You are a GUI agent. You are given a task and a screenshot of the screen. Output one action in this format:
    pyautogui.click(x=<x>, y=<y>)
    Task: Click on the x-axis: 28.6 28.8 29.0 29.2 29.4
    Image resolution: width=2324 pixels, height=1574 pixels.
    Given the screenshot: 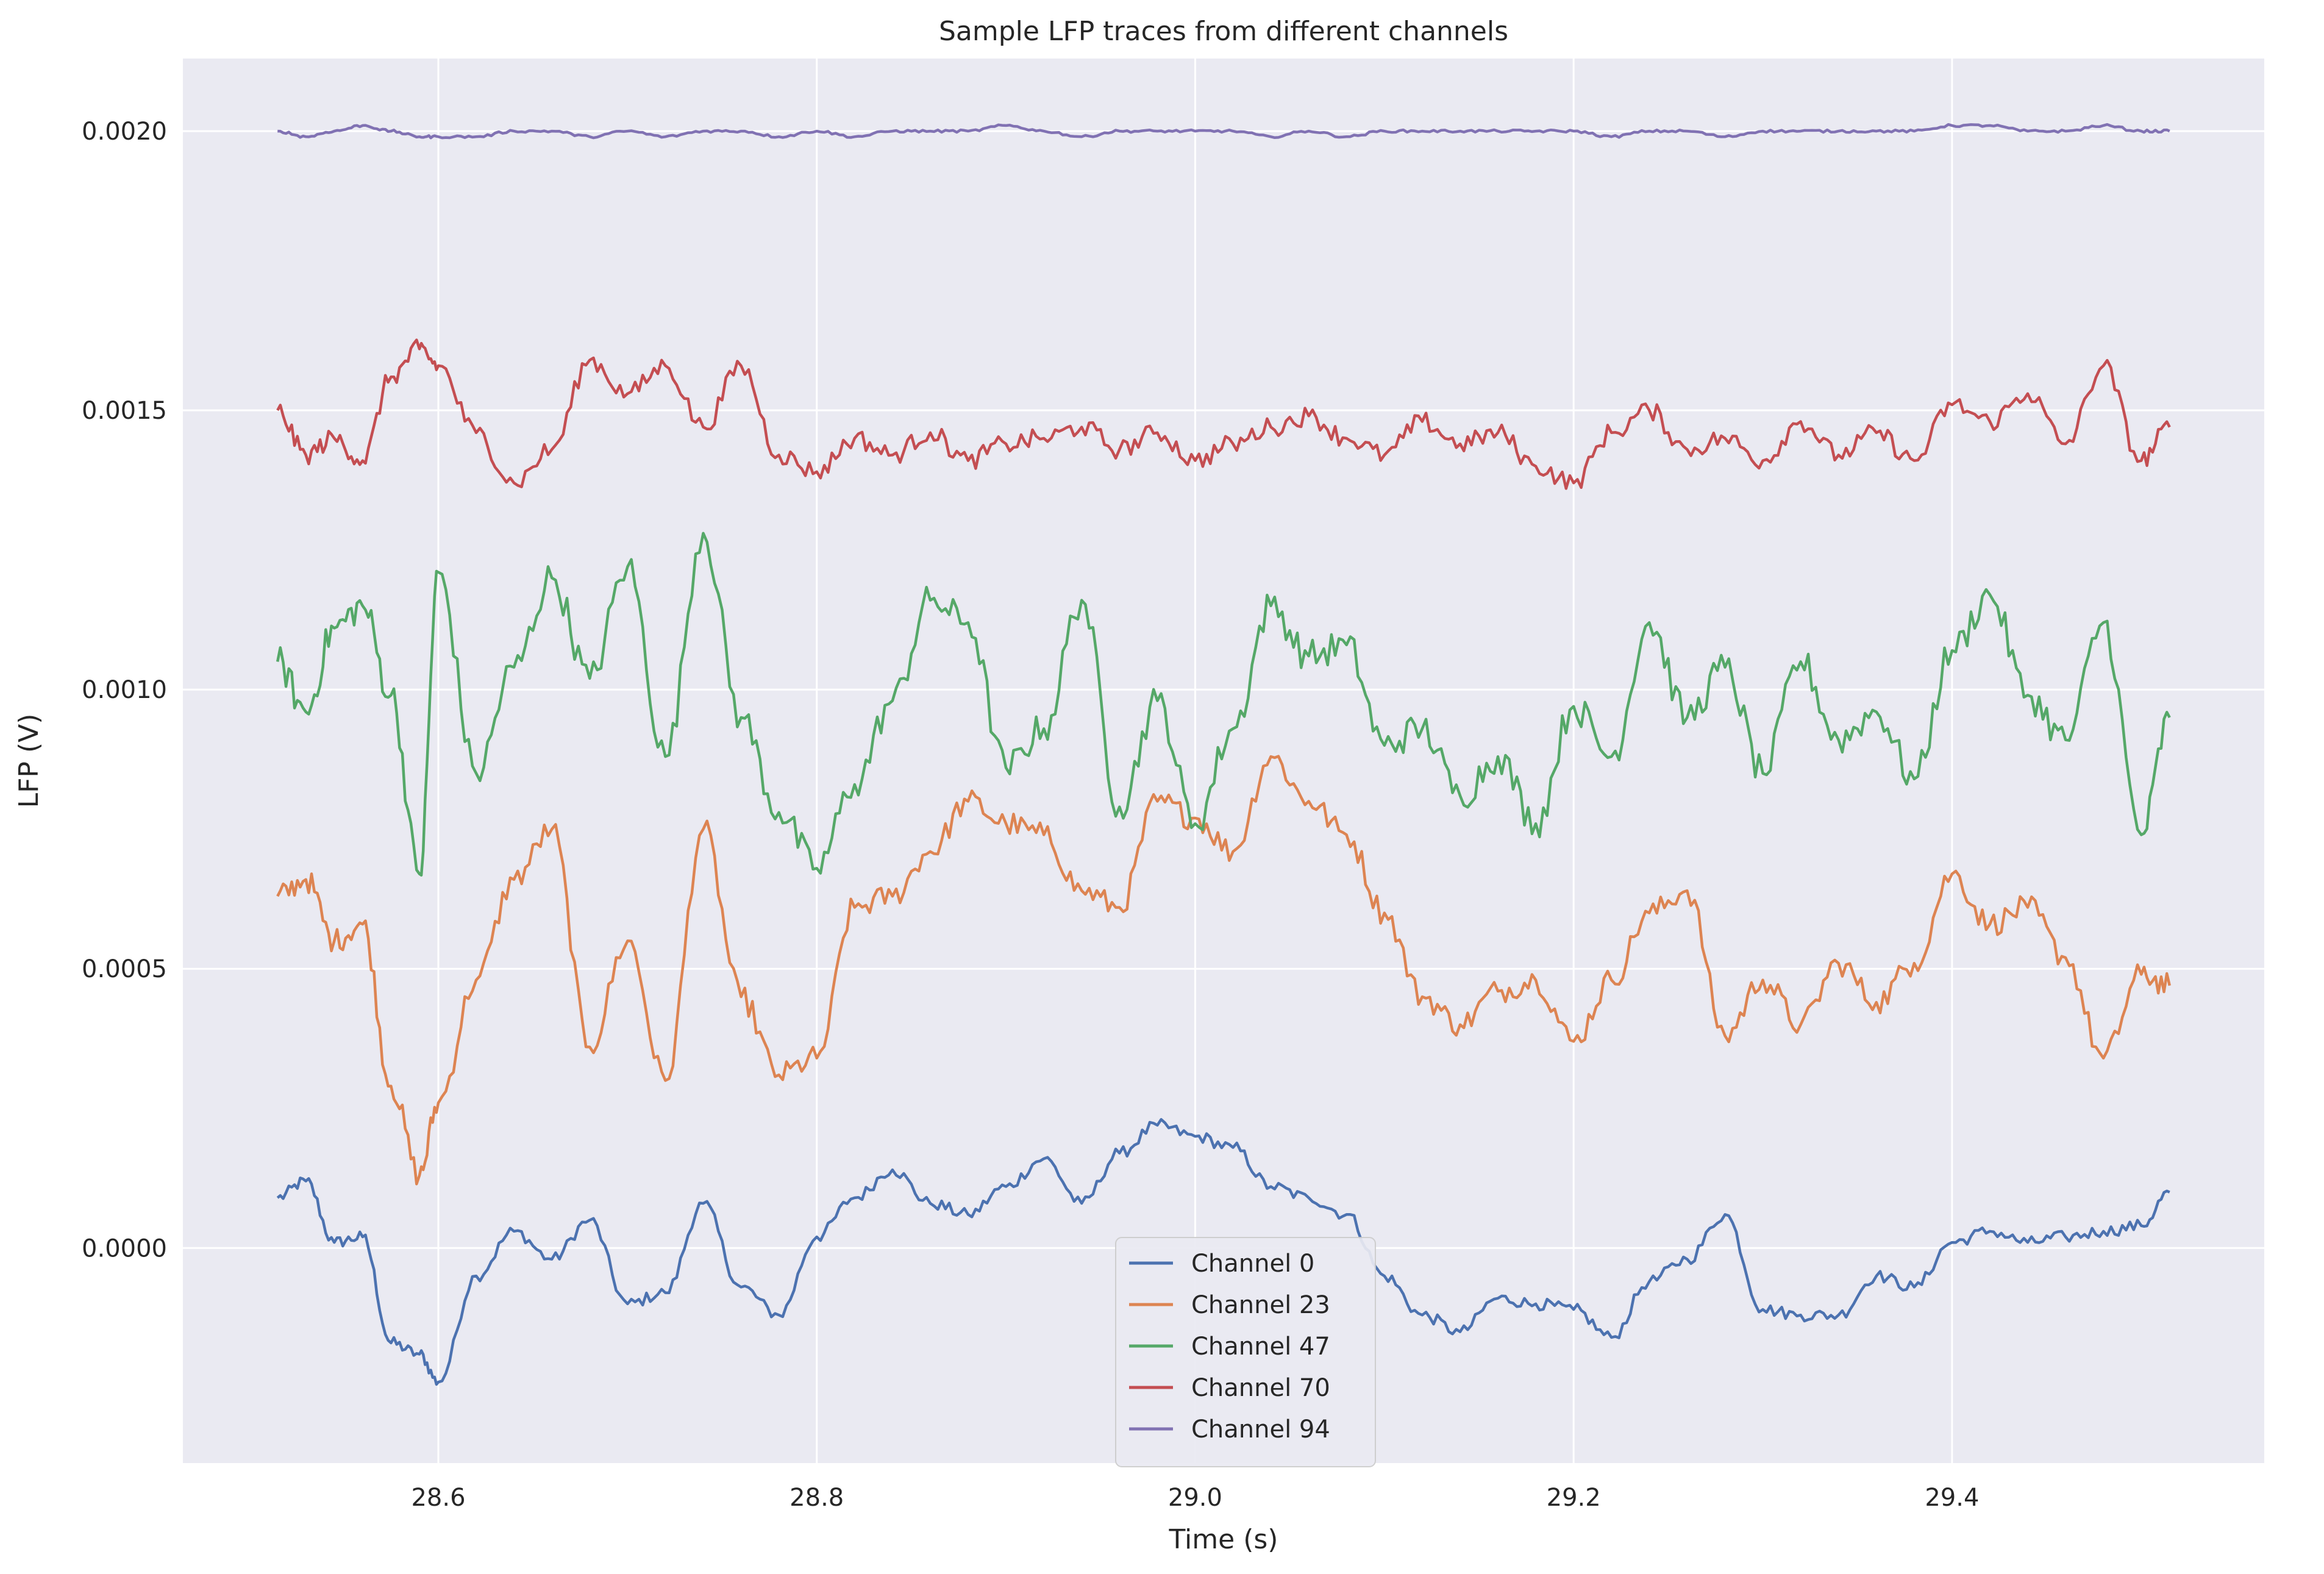 What is the action you would take?
    pyautogui.click(x=1195, y=1498)
    